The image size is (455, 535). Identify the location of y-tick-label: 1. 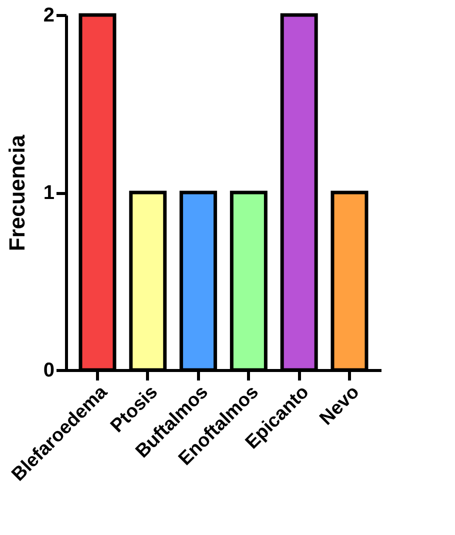
(48, 193).